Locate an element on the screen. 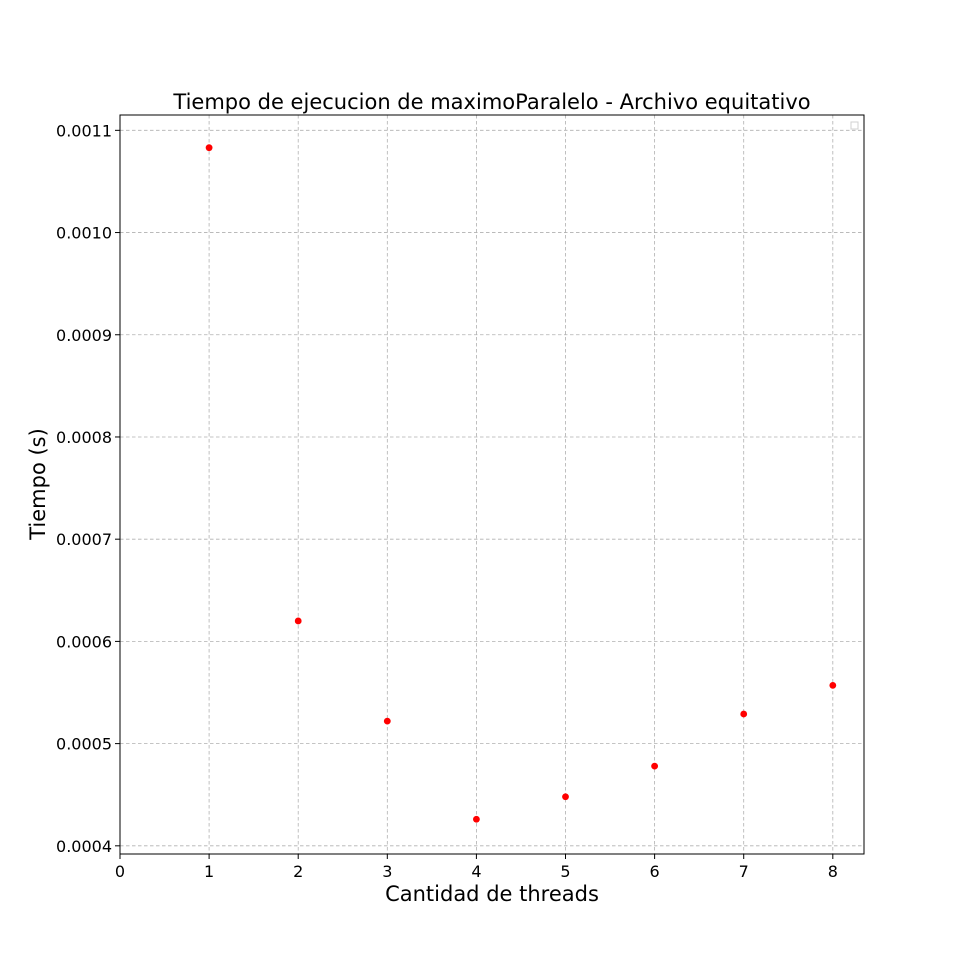 This screenshot has height=960, width=960. y-tick-label: 0.0007 is located at coordinates (84, 539).